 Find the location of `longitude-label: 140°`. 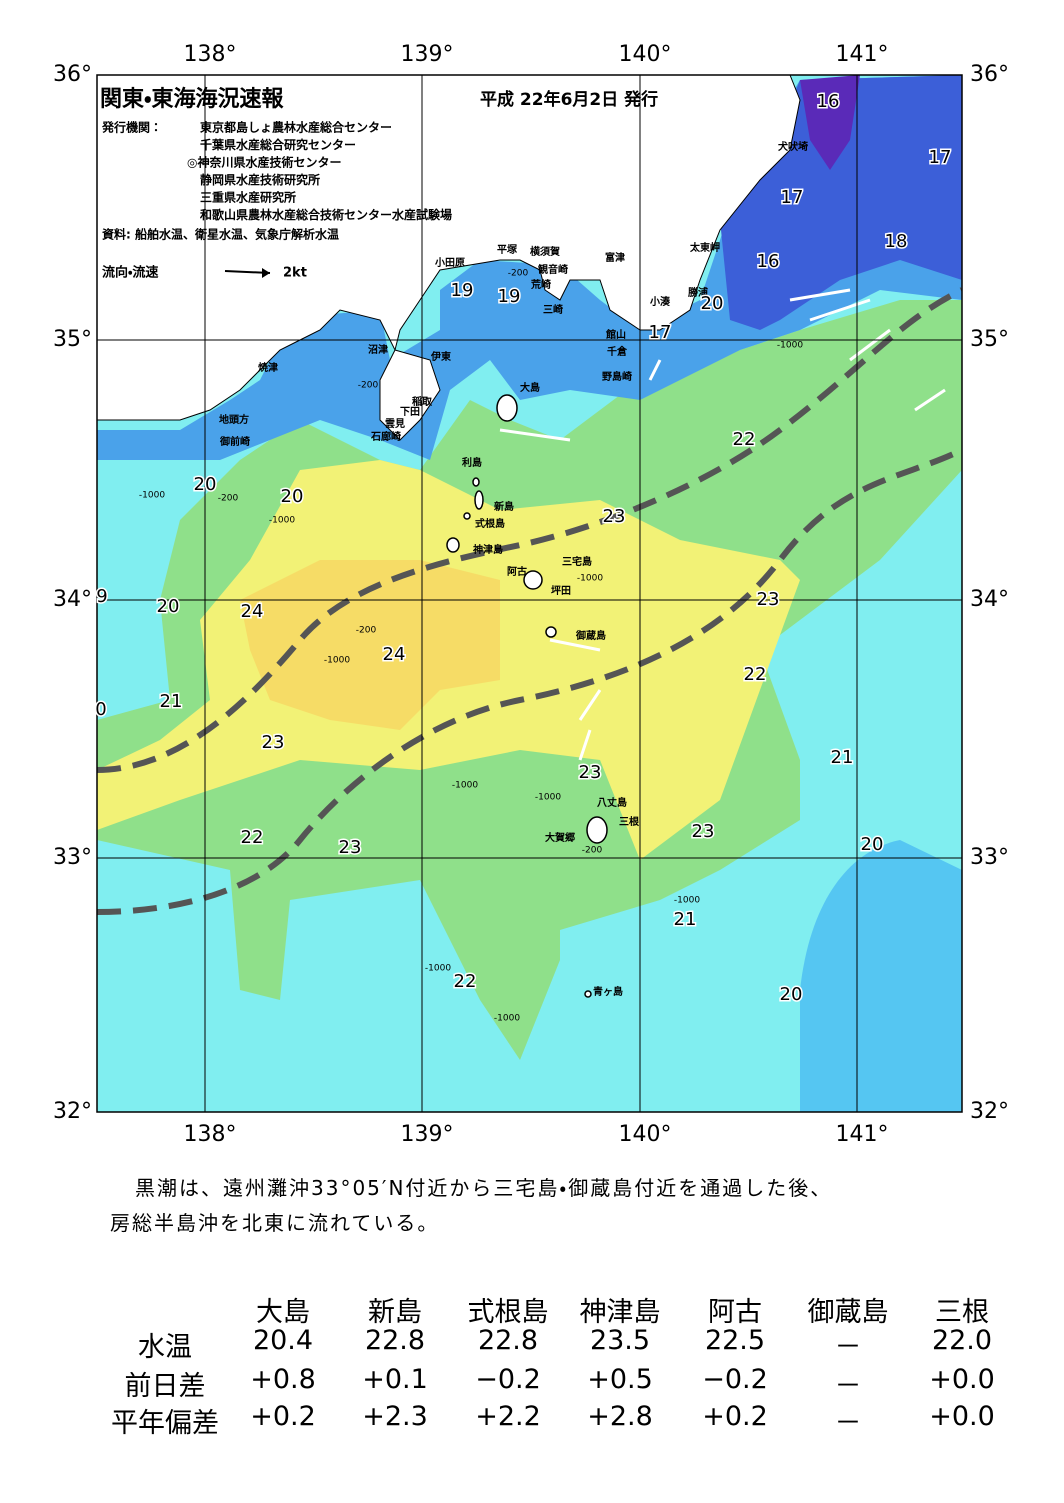

longitude-label: 140° is located at coordinates (645, 1134).